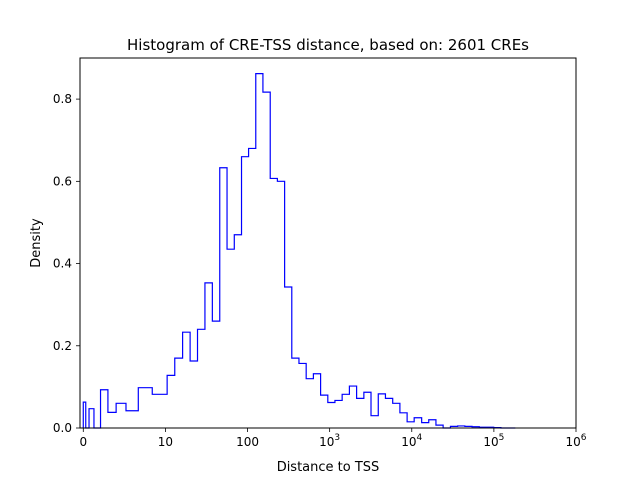 The image size is (640, 484). What do you see at coordinates (165, 442) in the screenshot?
I see `x-tick-label: 10` at bounding box center [165, 442].